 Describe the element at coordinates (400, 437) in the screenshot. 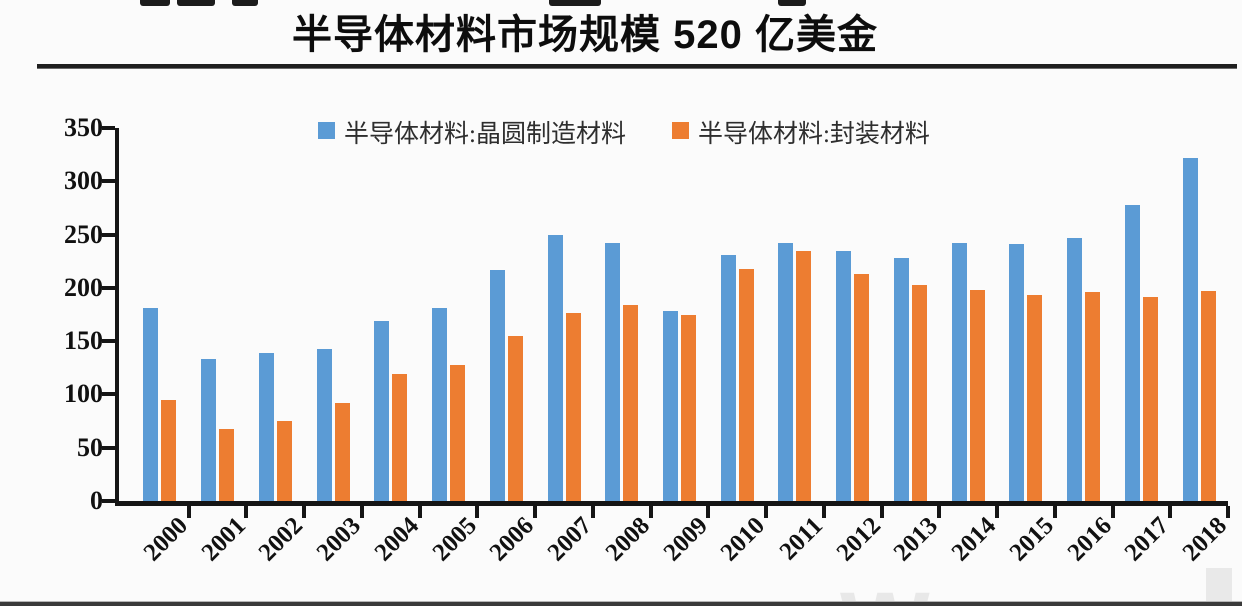

I see `packaging-materials-bar-2004` at that location.